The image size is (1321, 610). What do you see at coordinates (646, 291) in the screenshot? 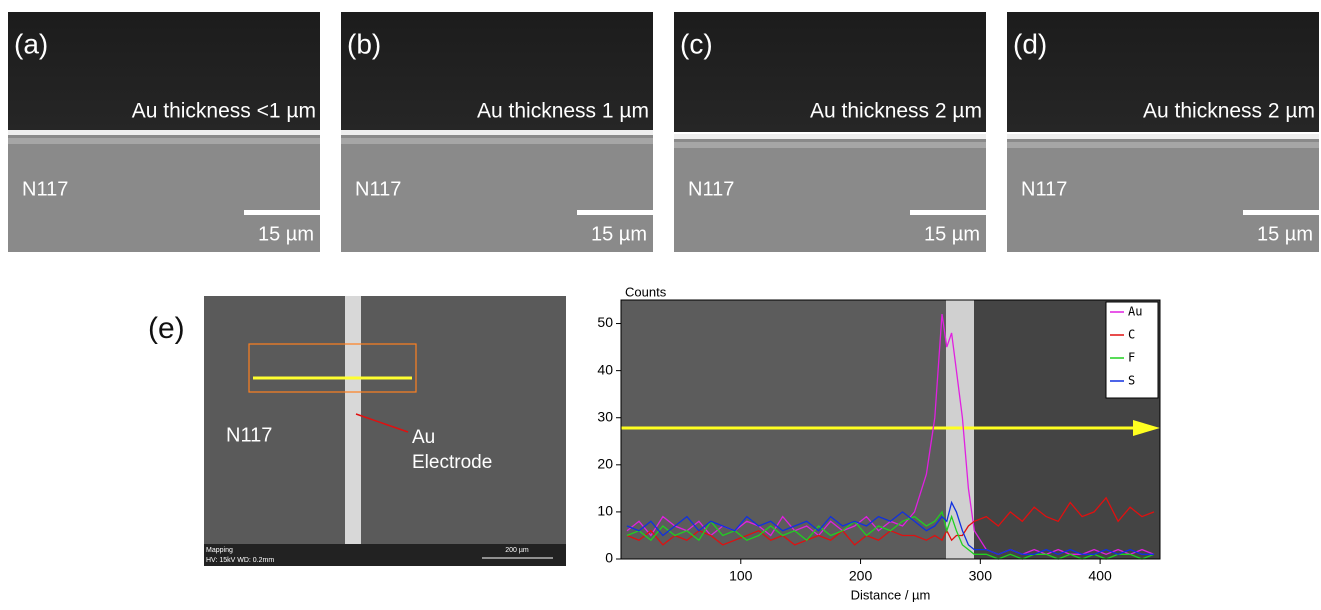
I see `y-axis-label: Counts` at bounding box center [646, 291].